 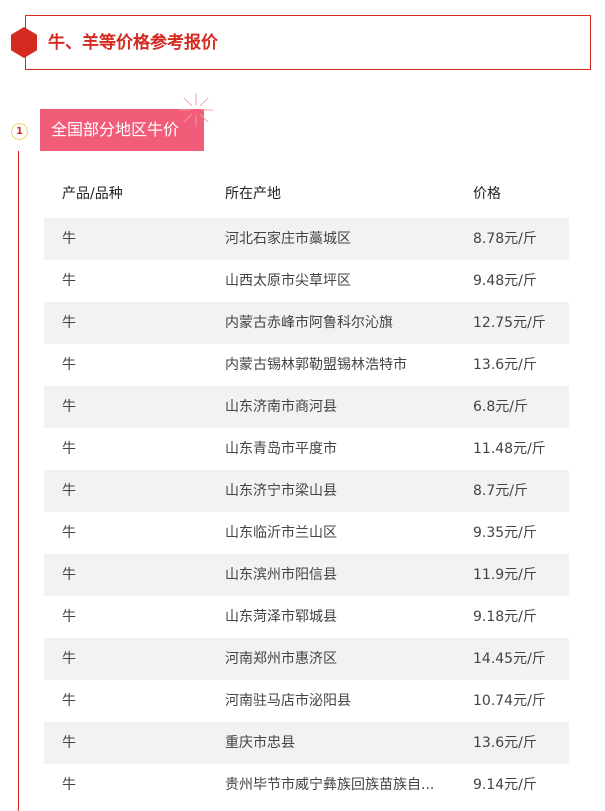 What do you see at coordinates (288, 239) in the screenshot?
I see `cell-origin: 河北石家庄市藁城区` at bounding box center [288, 239].